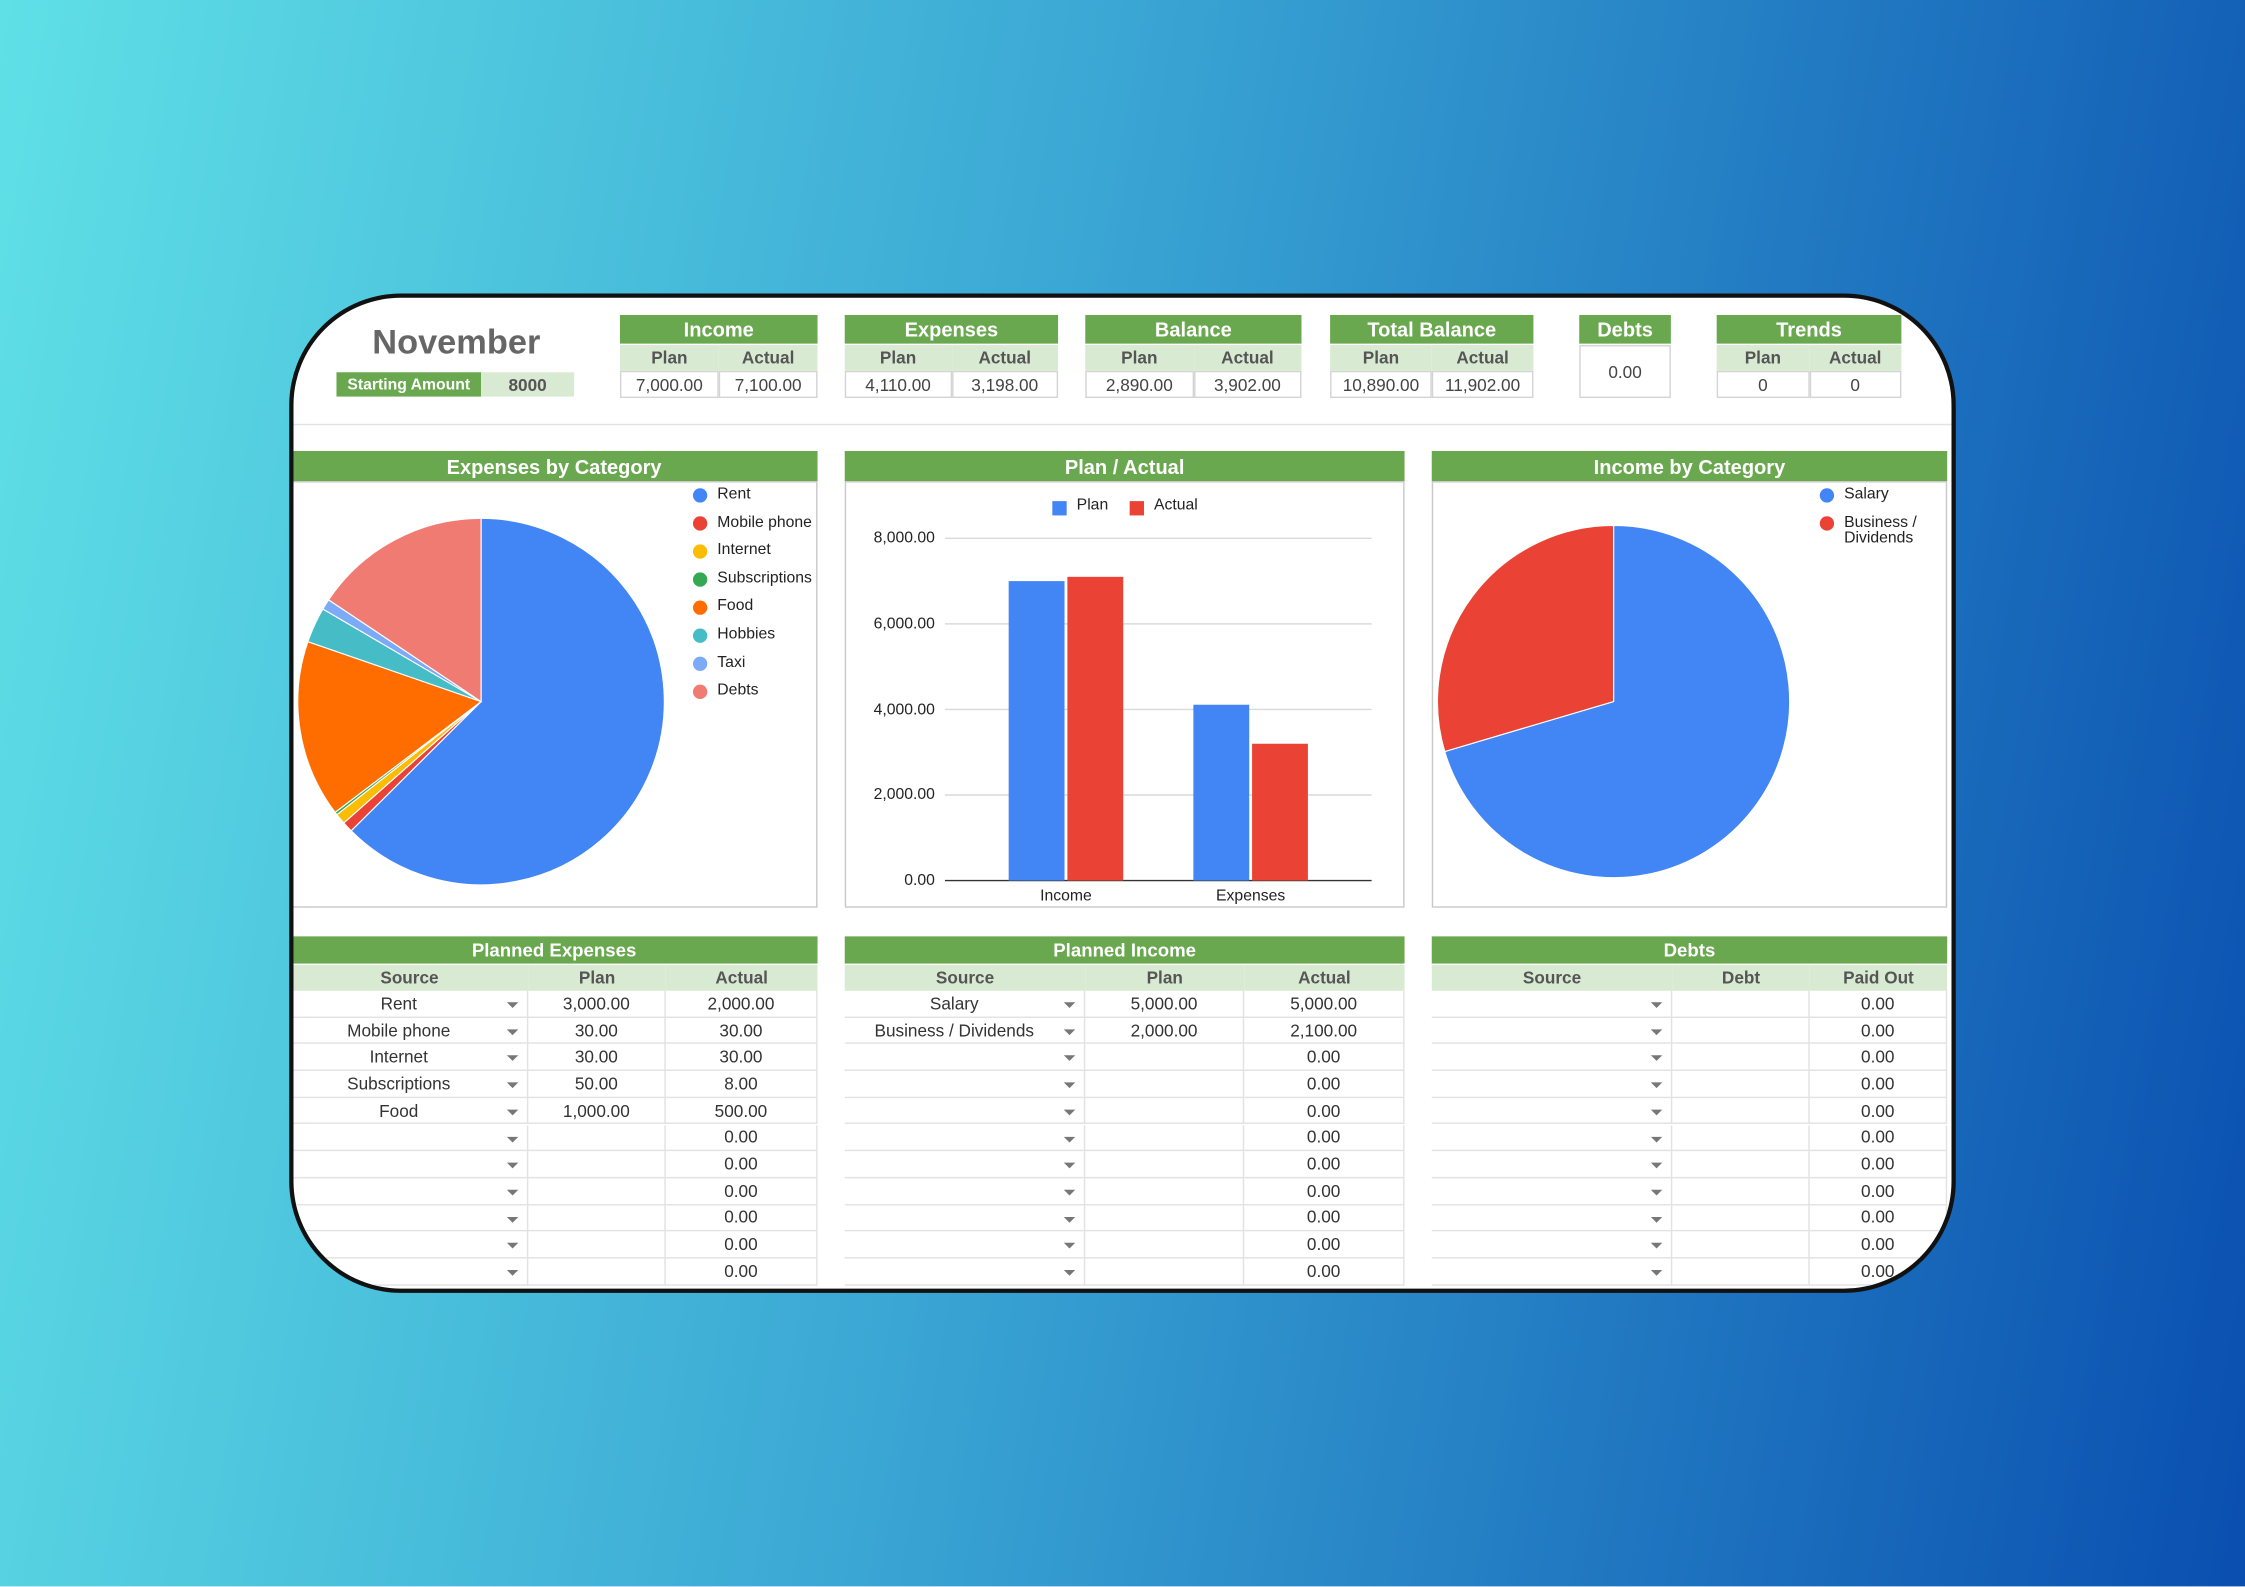 The width and height of the screenshot is (2245, 1587). I want to click on table-title: Debts, so click(1689, 950).